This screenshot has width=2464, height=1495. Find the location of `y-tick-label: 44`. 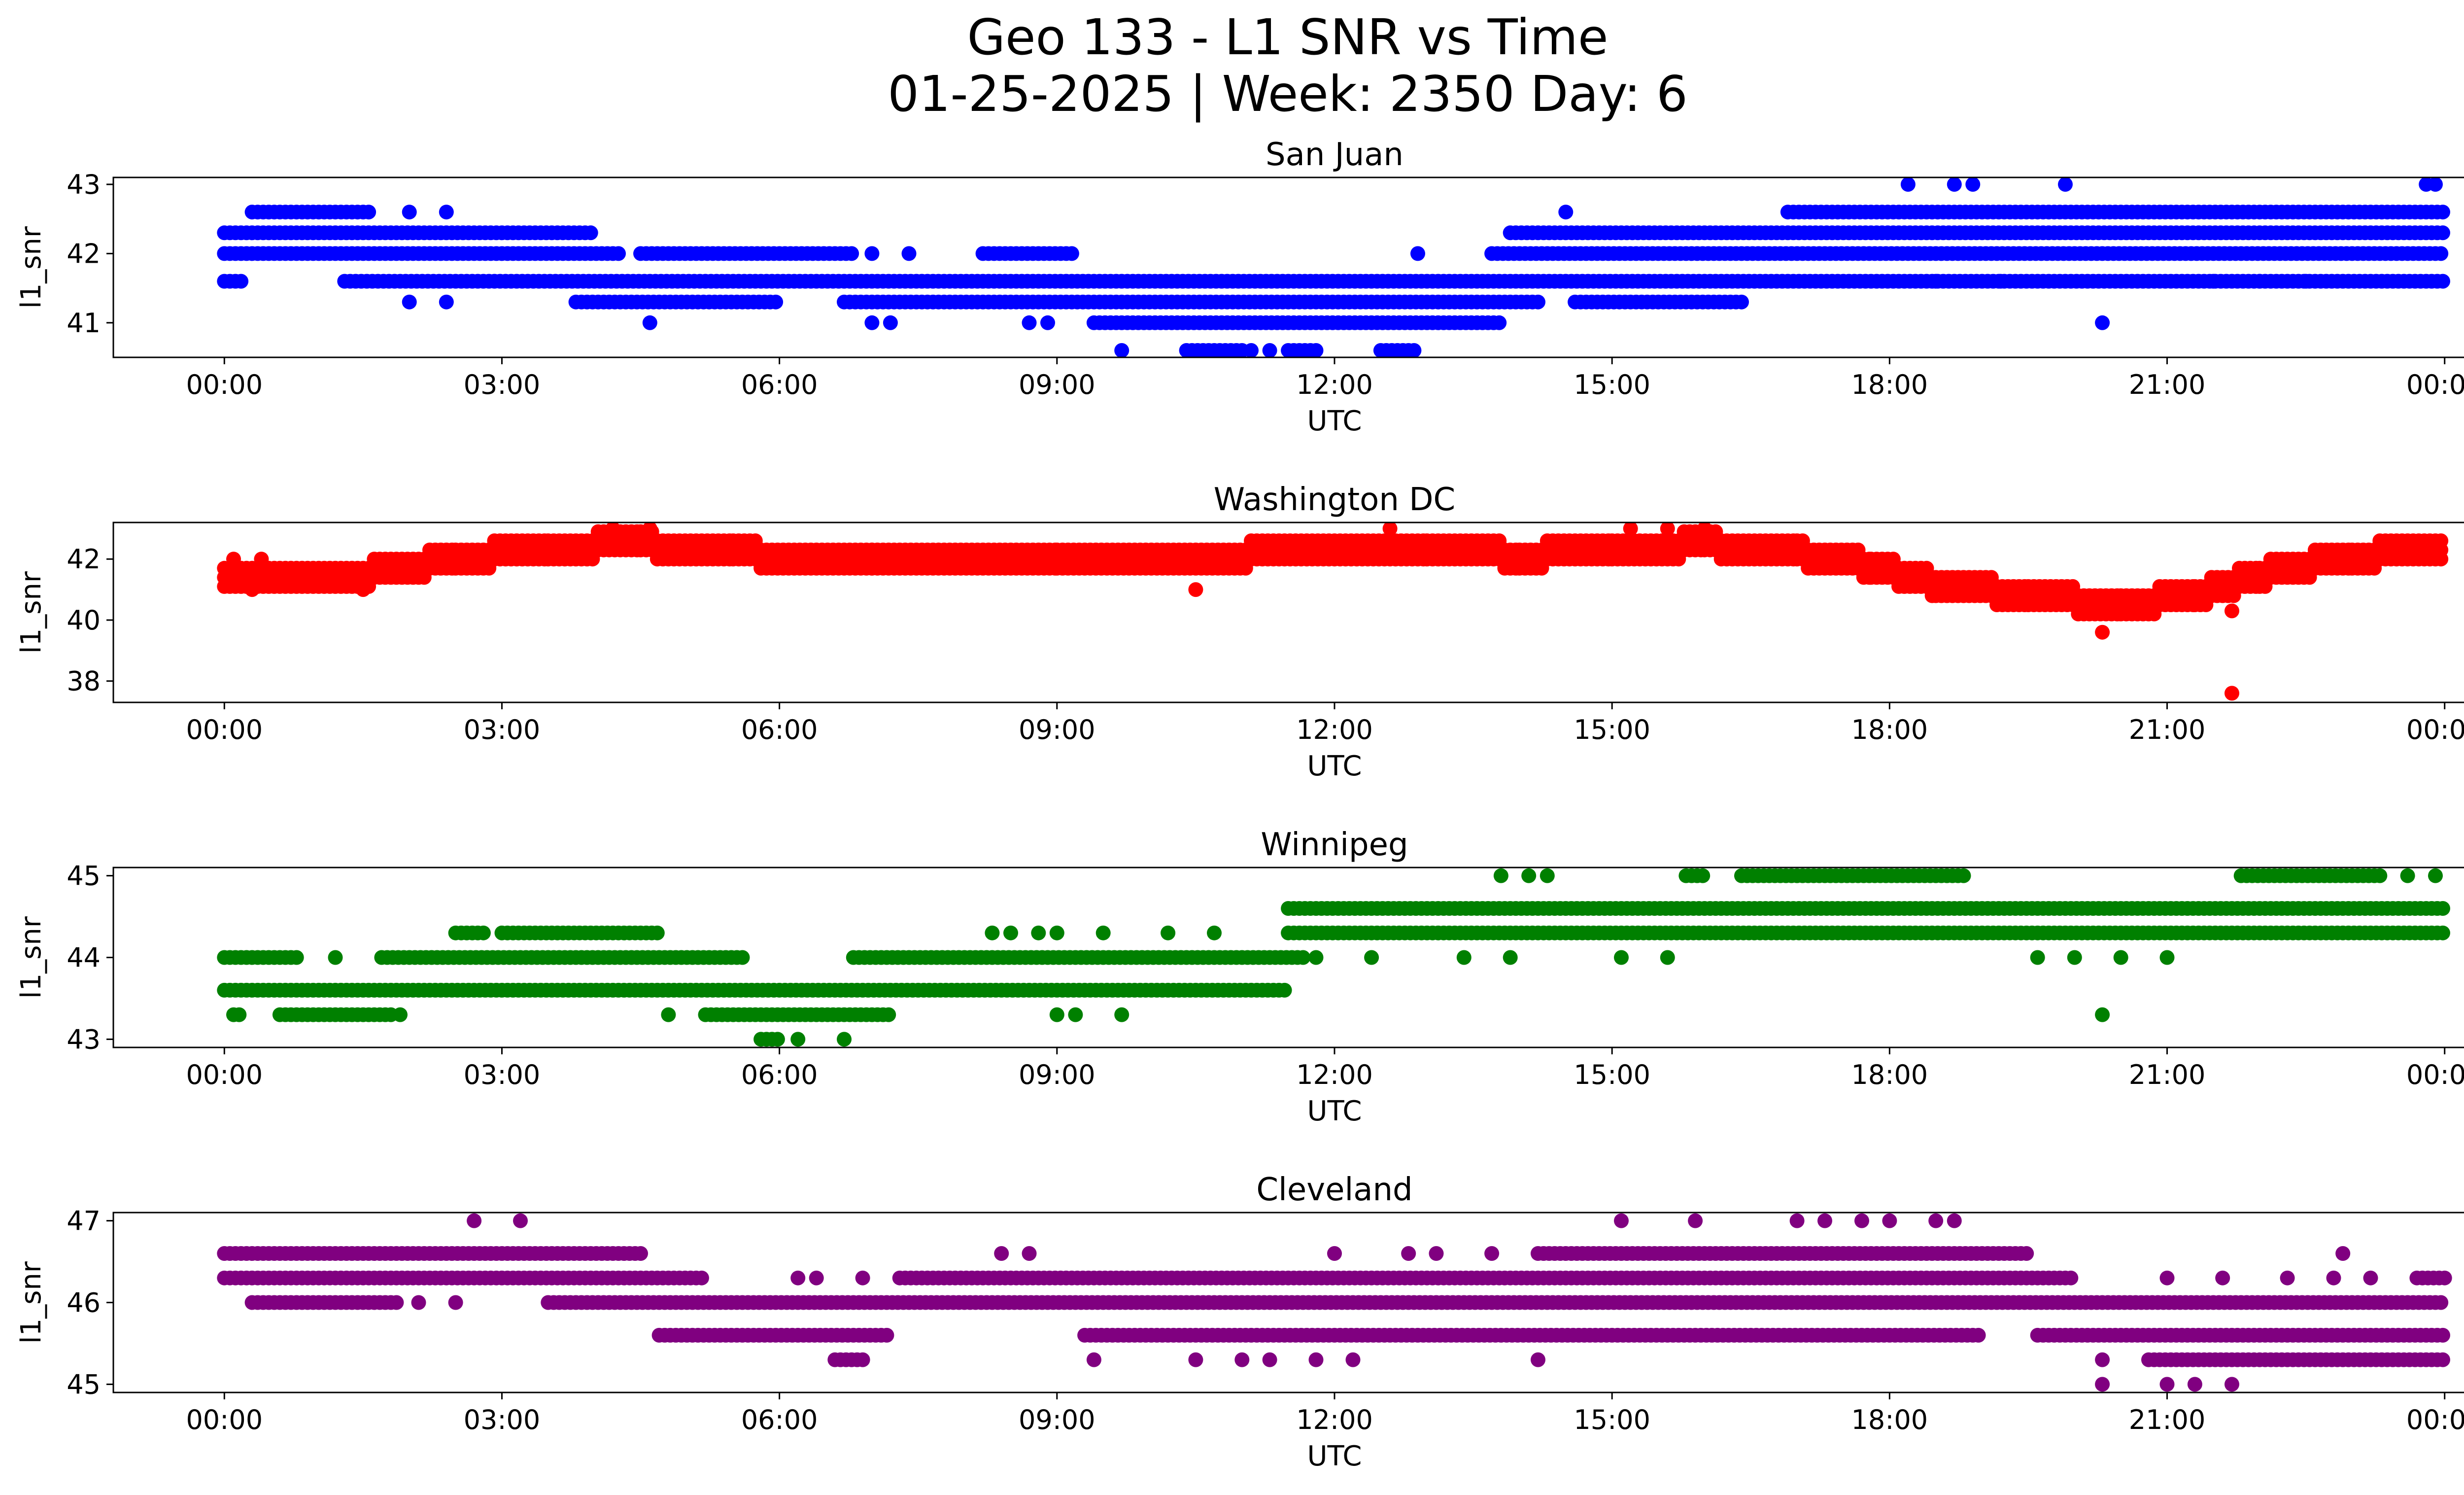

y-tick-label: 44 is located at coordinates (84, 957).